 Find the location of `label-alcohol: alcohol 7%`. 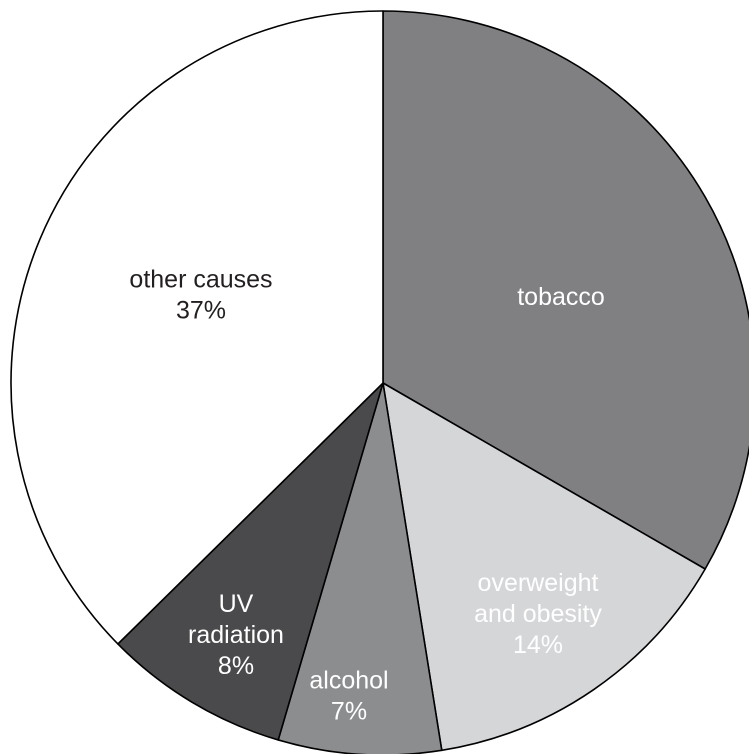

label-alcohol: alcohol 7% is located at coordinates (348, 695).